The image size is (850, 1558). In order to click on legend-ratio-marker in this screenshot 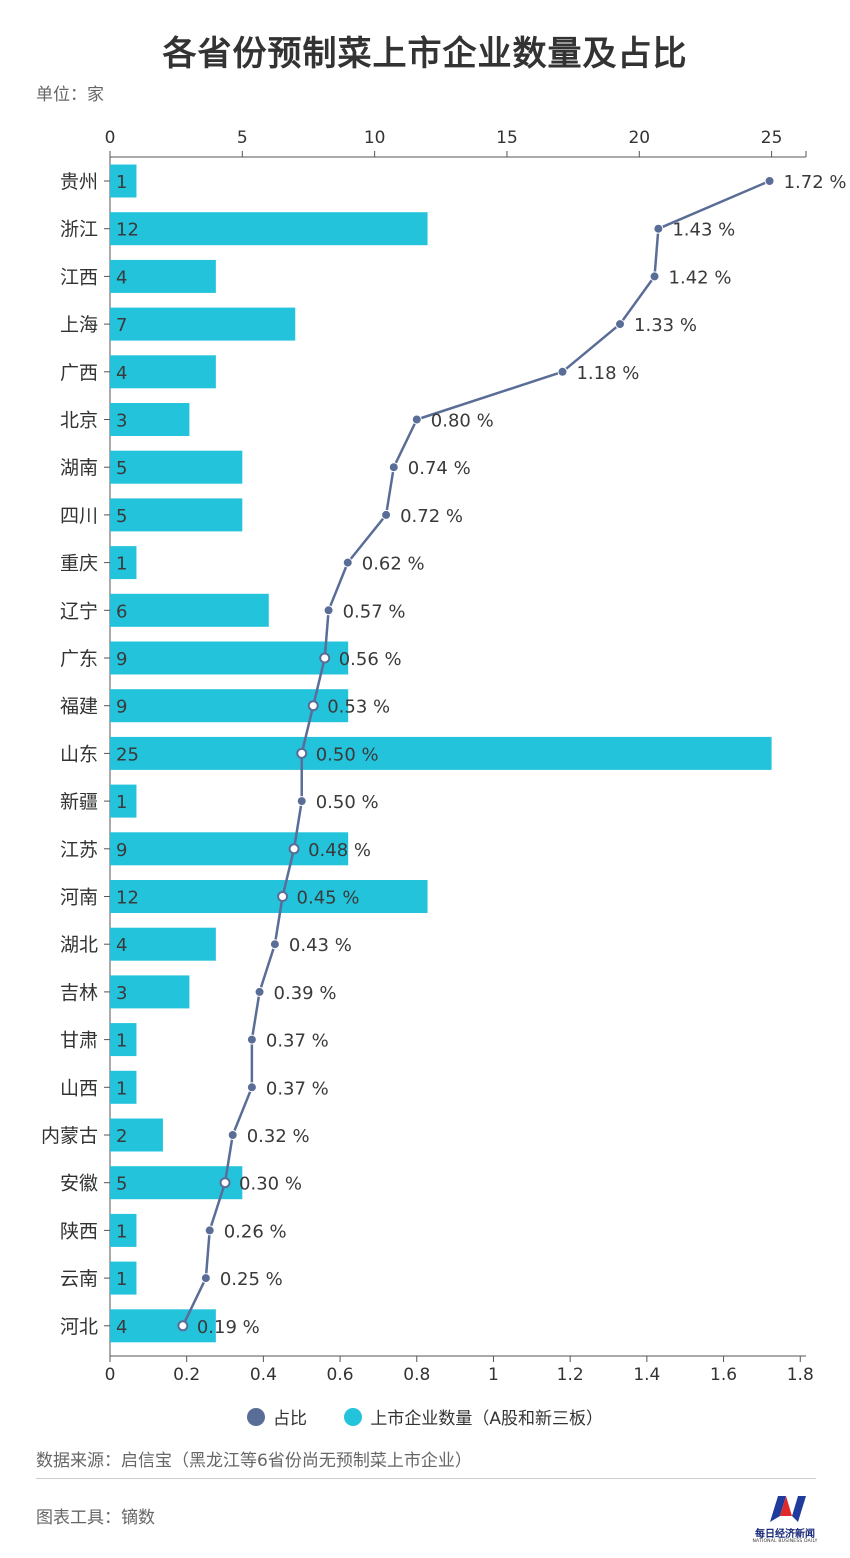, I will do `click(255, 1416)`.